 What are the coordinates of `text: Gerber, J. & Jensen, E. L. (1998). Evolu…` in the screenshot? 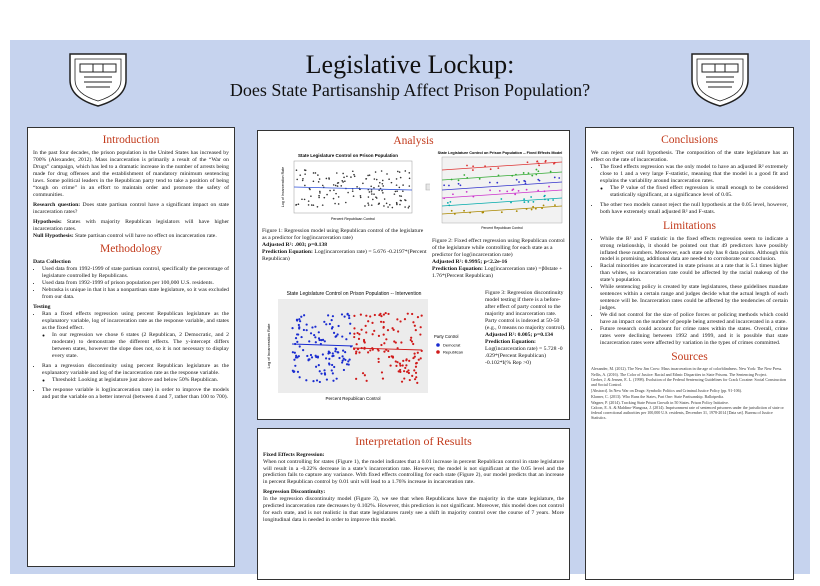 It's located at (689, 382).